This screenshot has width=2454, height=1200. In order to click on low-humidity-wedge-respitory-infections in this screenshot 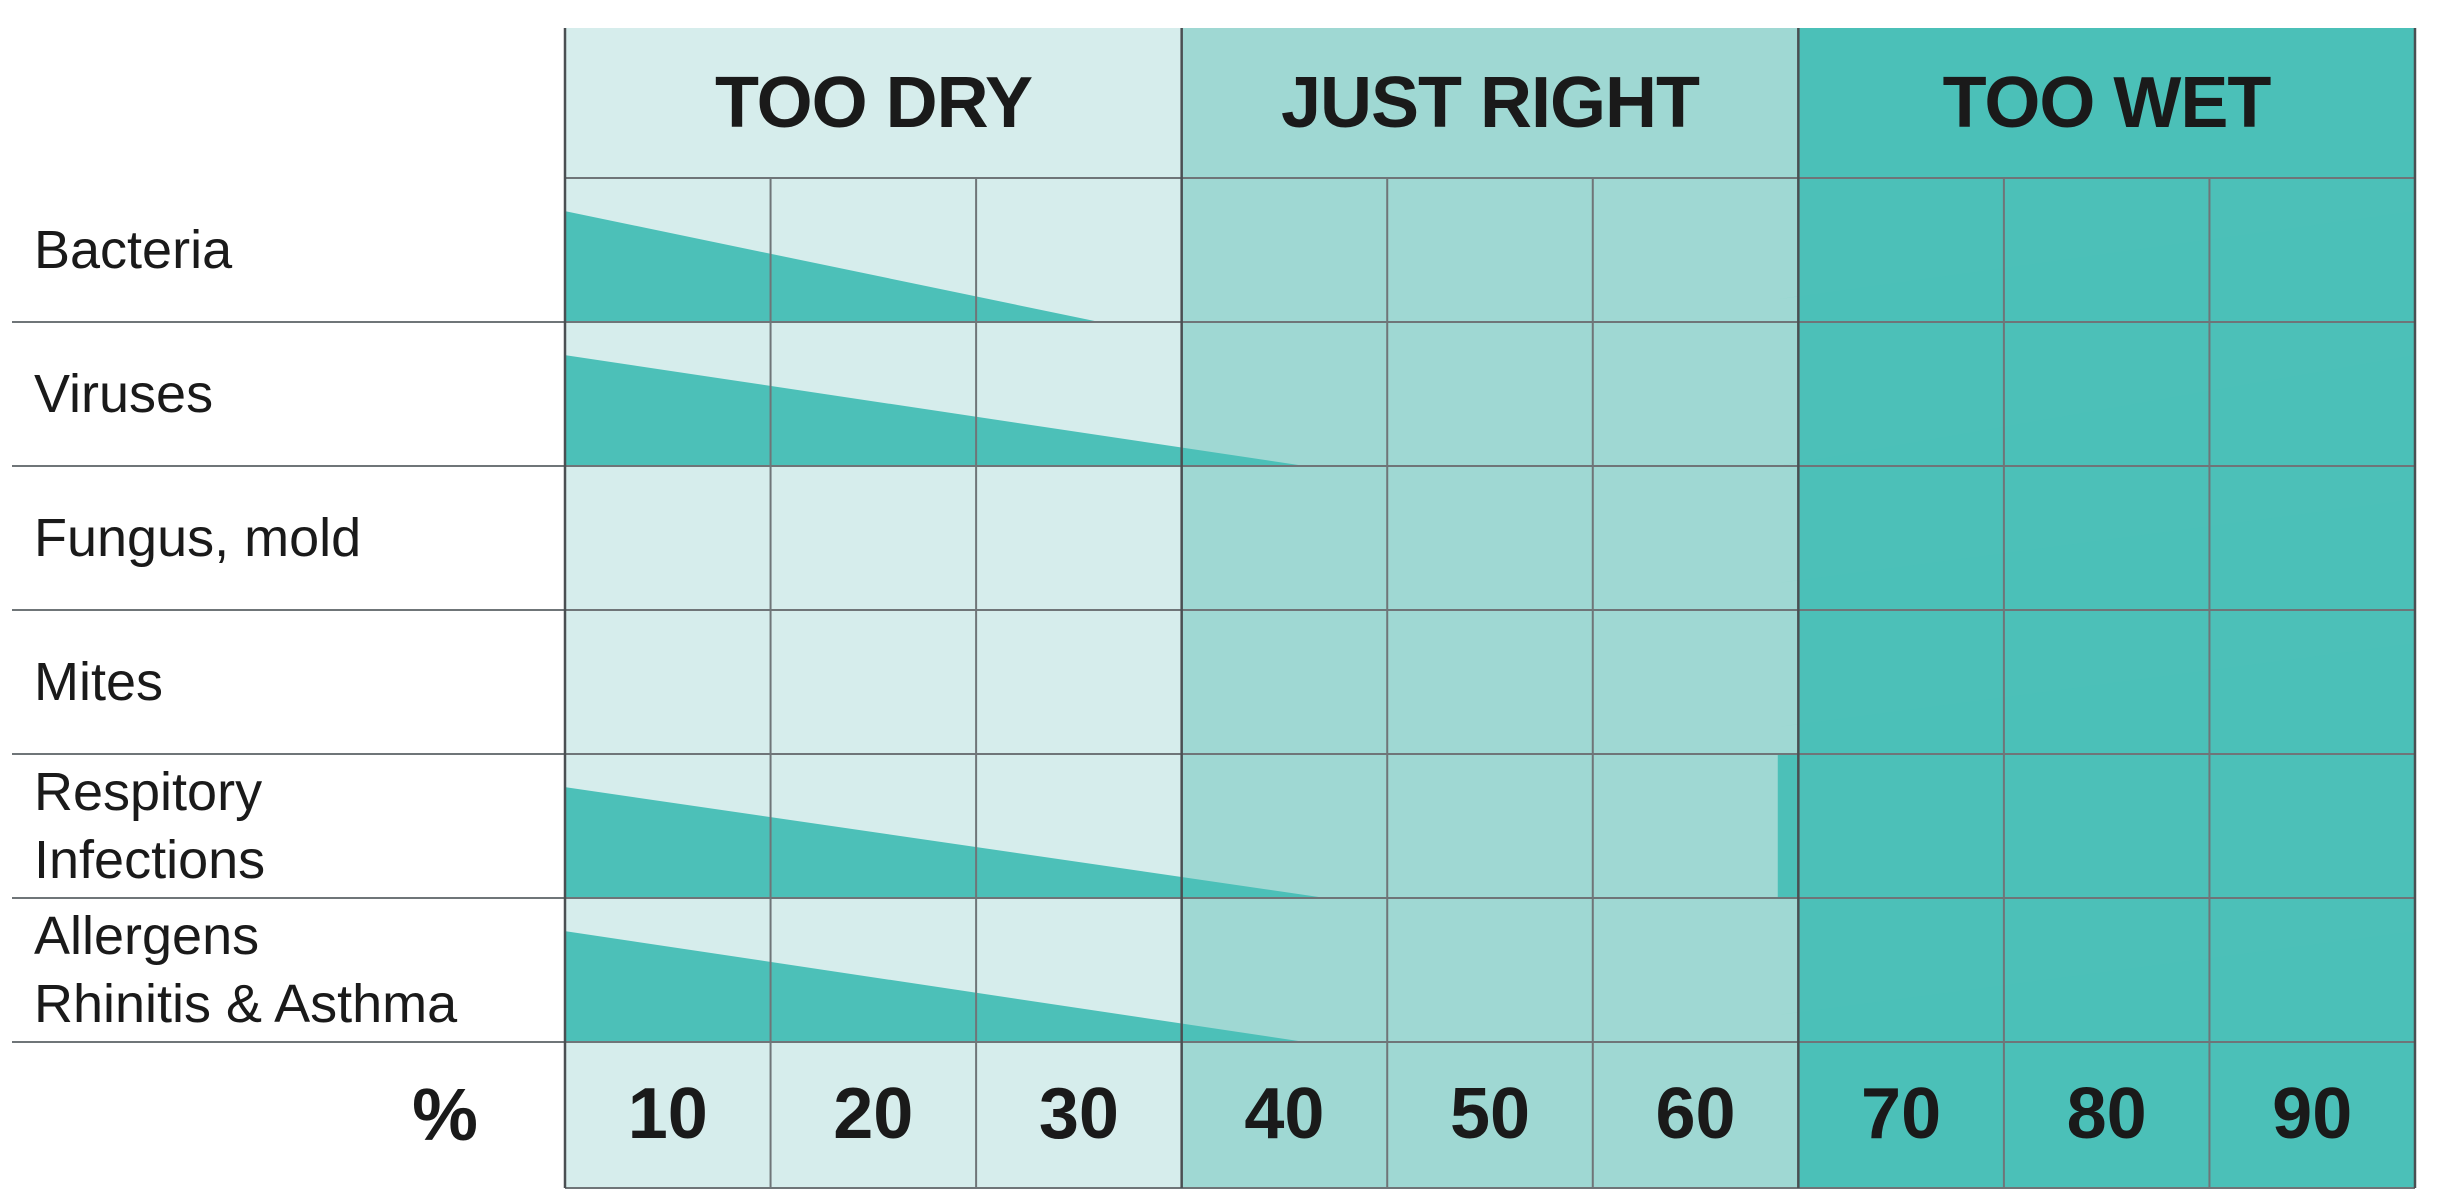, I will do `click(945, 842)`.